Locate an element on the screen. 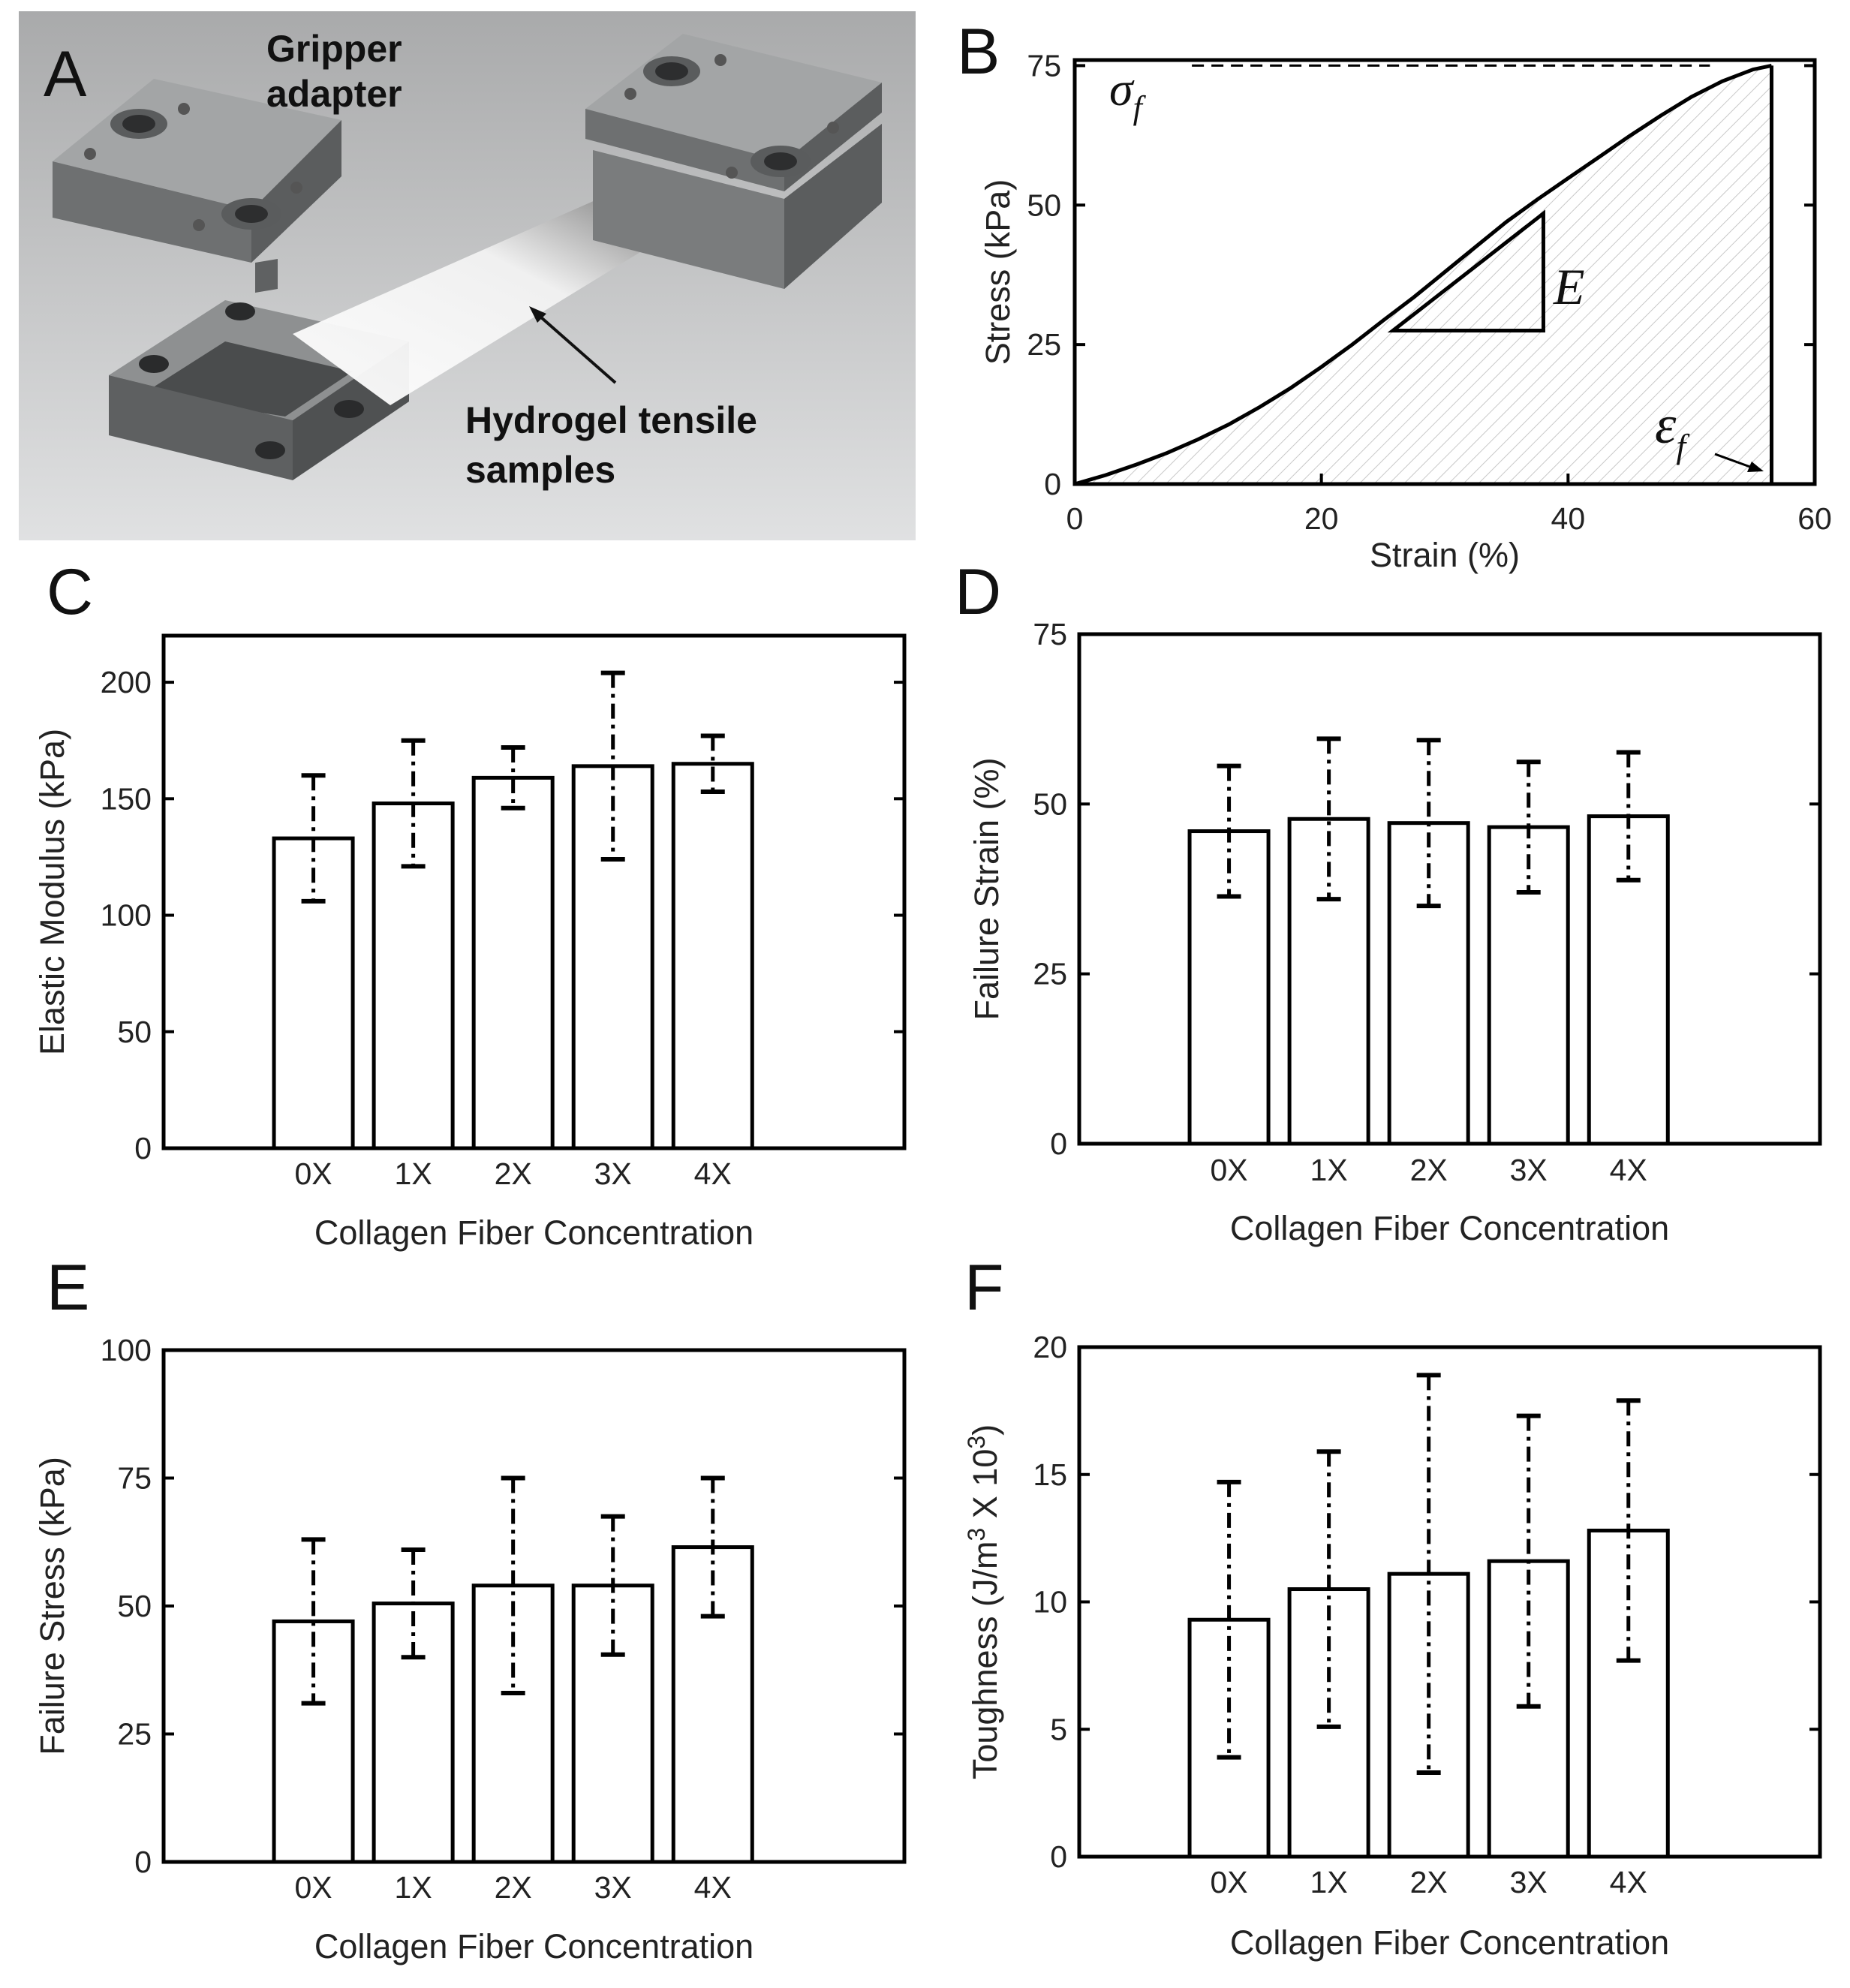 This screenshot has width=1850, height=1988. panel-b-axes: 0 20 40 60 0 25 50 75 Strain (%) Stress (kPa) is located at coordinates (1405, 311).